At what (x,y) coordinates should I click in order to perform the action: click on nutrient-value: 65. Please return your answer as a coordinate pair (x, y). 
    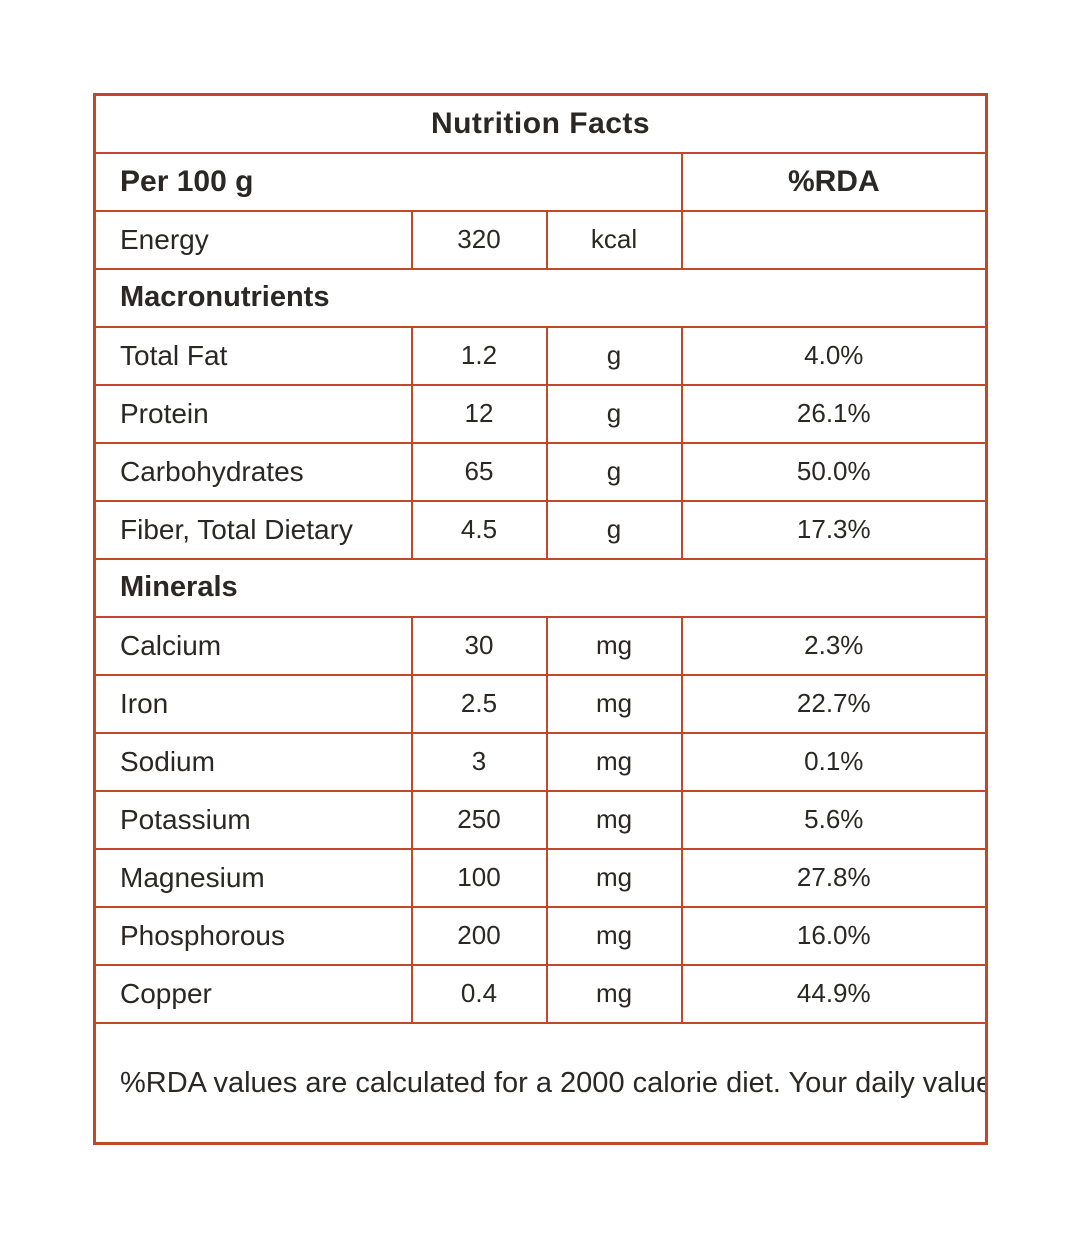
    Looking at the image, I should click on (479, 471).